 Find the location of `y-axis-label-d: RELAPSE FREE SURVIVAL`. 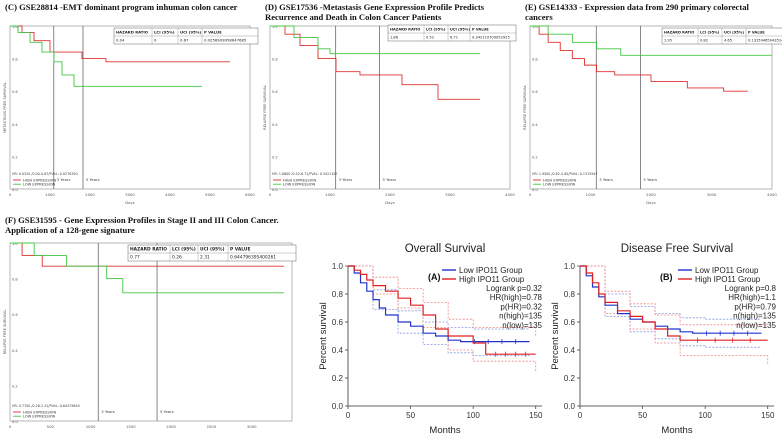

y-axis-label-d: RELAPSE FREE SURVIVAL is located at coordinates (265, 107).